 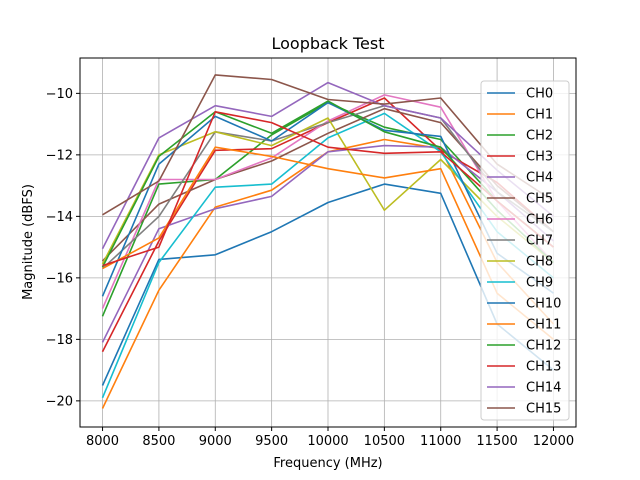 I want to click on y-tick-label: −20, so click(x=59, y=401).